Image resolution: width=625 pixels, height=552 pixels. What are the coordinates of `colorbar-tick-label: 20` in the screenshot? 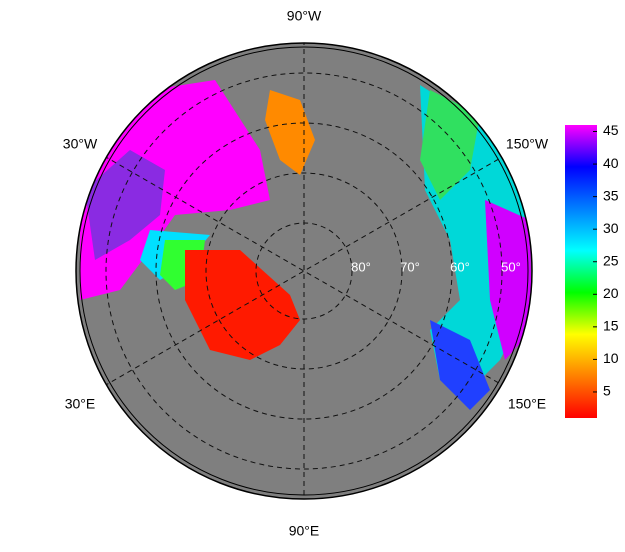 It's located at (611, 293).